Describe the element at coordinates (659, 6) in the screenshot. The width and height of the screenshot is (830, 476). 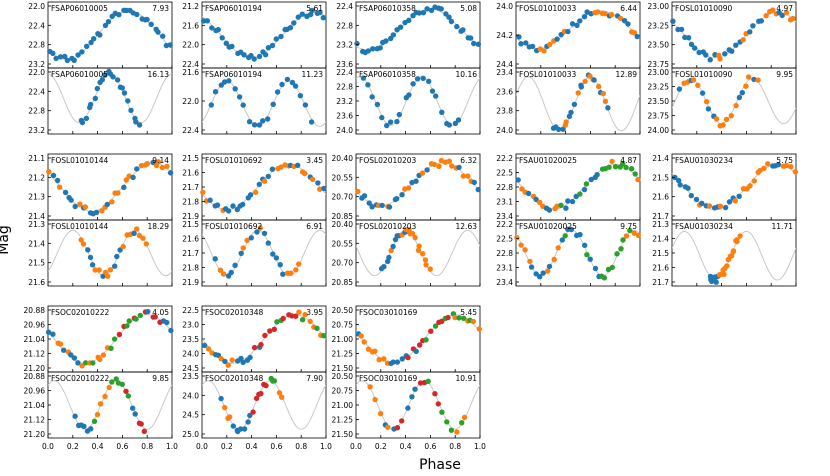
I see `y-tick-label: 23.00` at that location.